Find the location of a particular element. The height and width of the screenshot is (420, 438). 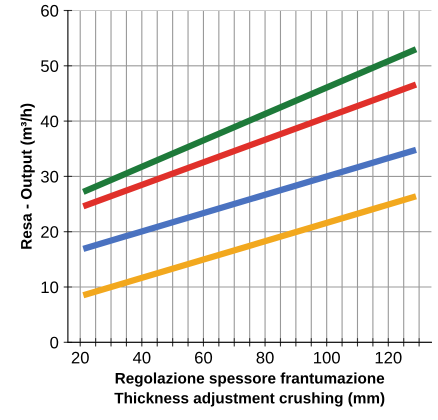

x-tick-label: 20 is located at coordinates (80, 358).